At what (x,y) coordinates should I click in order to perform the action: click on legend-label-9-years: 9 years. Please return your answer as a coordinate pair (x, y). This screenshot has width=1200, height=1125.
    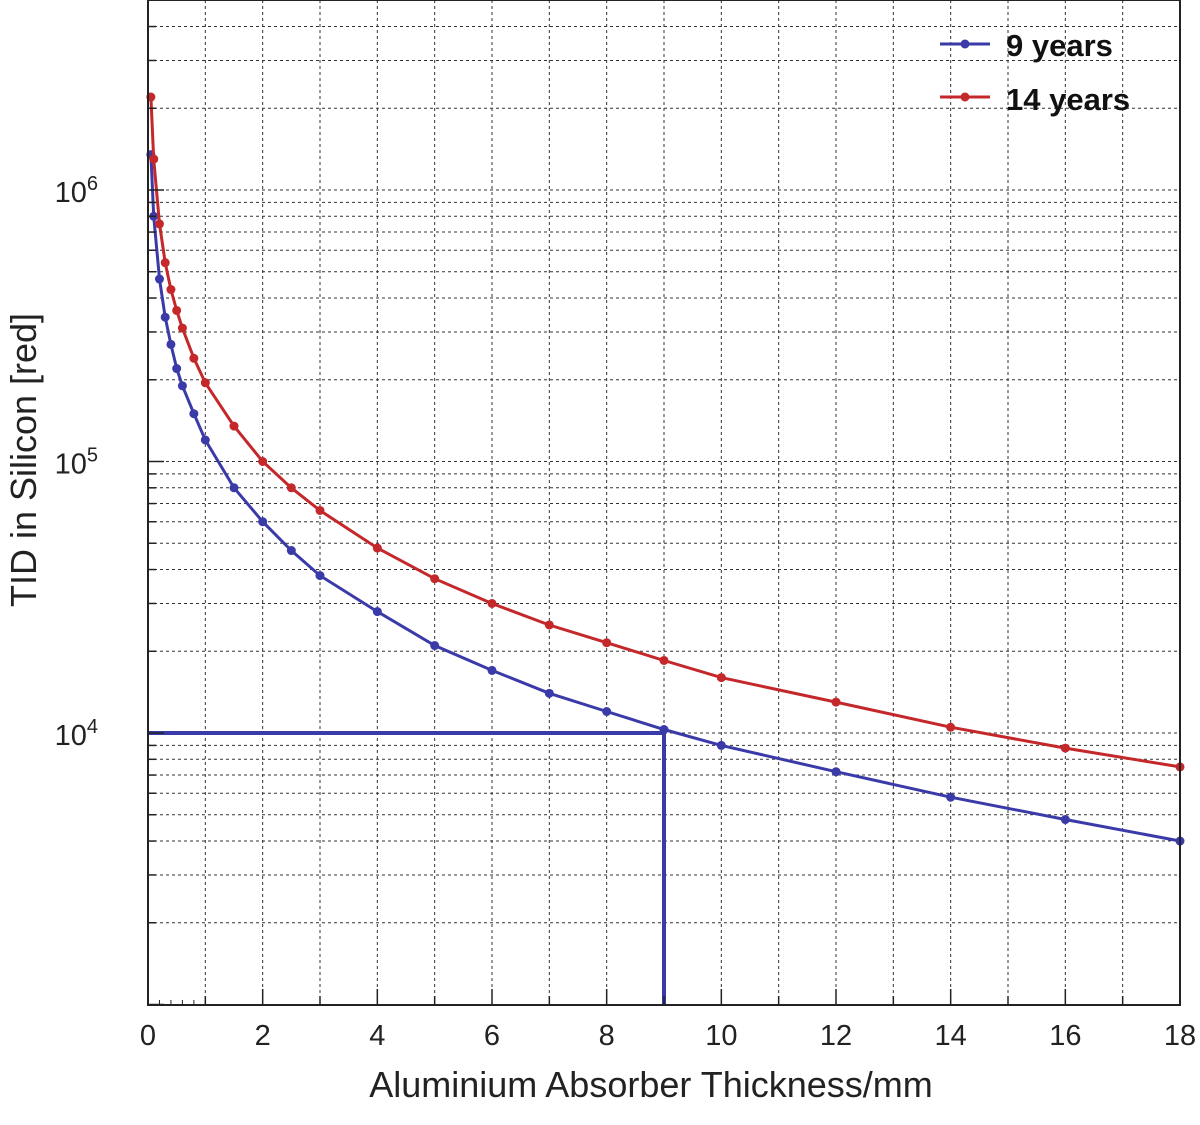
    Looking at the image, I should click on (1059, 45).